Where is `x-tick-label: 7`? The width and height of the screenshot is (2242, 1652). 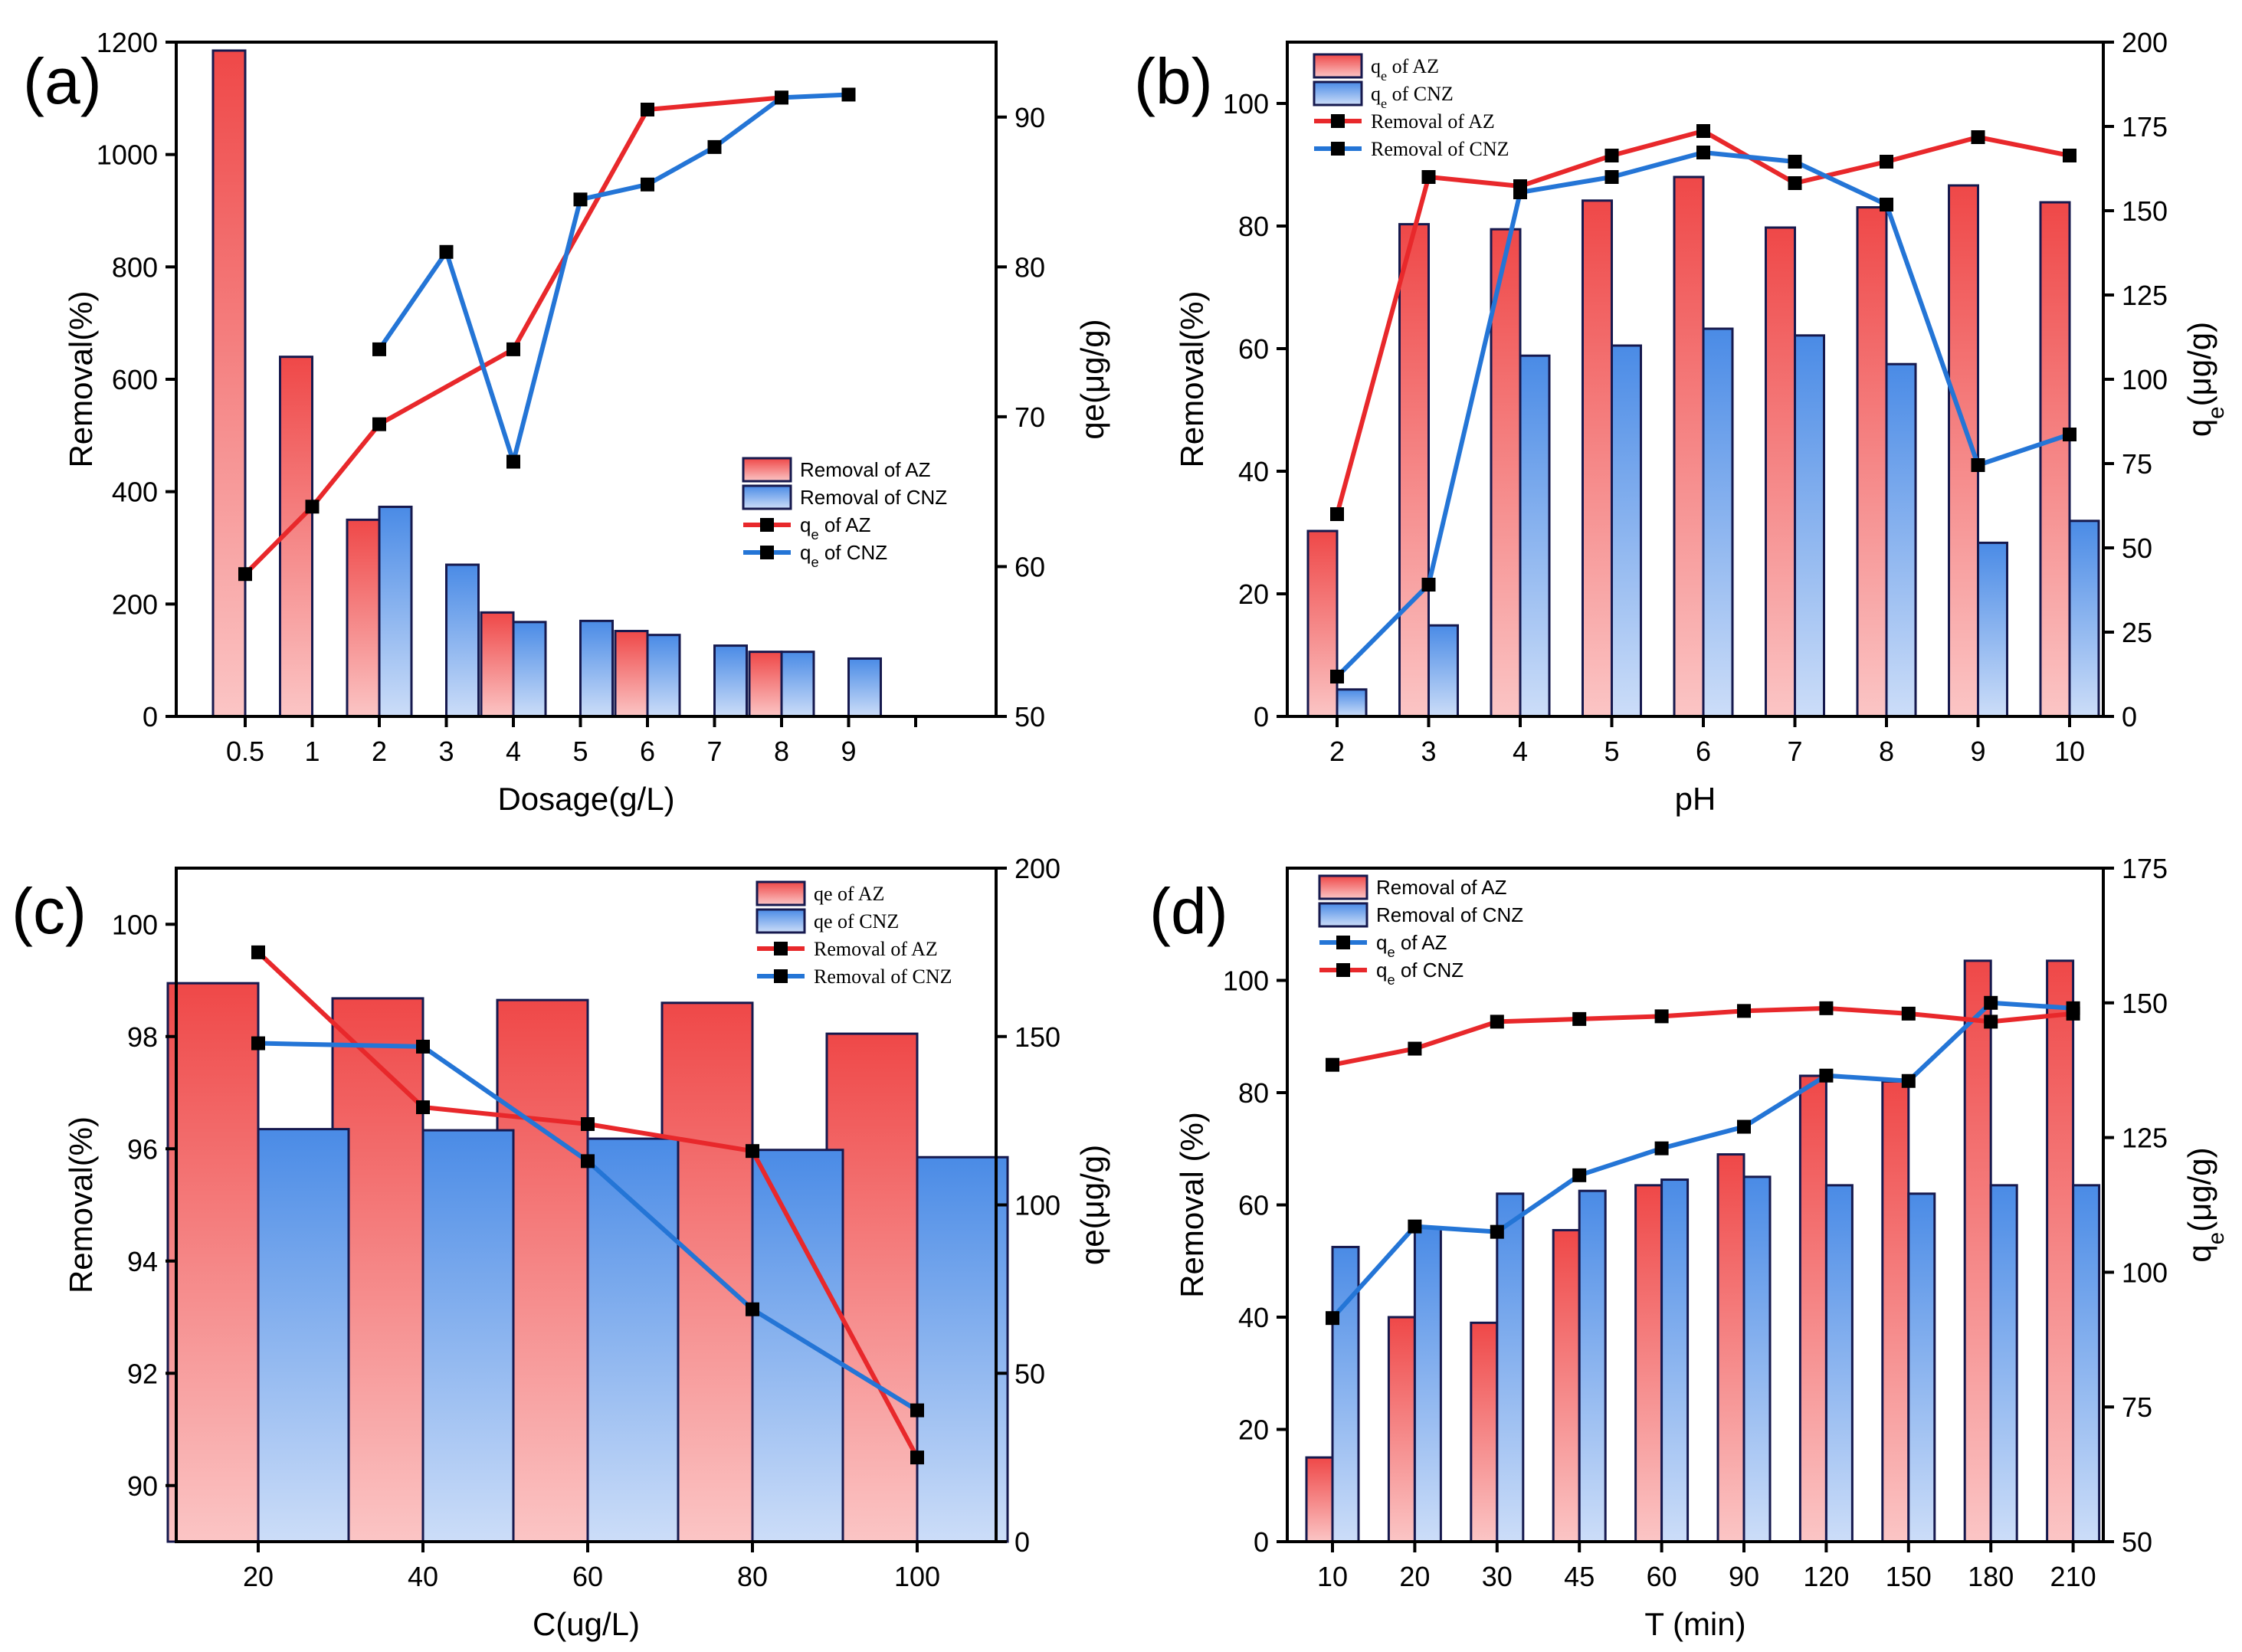 x-tick-label: 7 is located at coordinates (1794, 751).